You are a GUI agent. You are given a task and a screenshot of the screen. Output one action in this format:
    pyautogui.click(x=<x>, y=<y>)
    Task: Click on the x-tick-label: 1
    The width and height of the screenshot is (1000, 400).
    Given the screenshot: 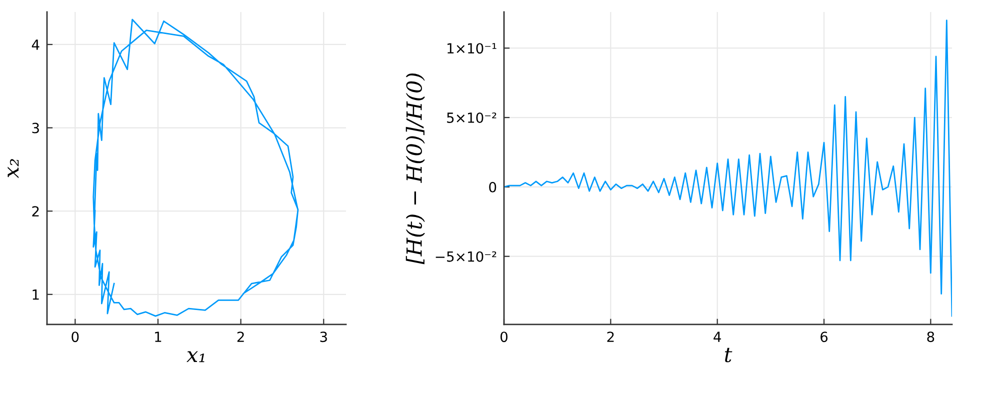 What is the action you would take?
    pyautogui.click(x=158, y=337)
    